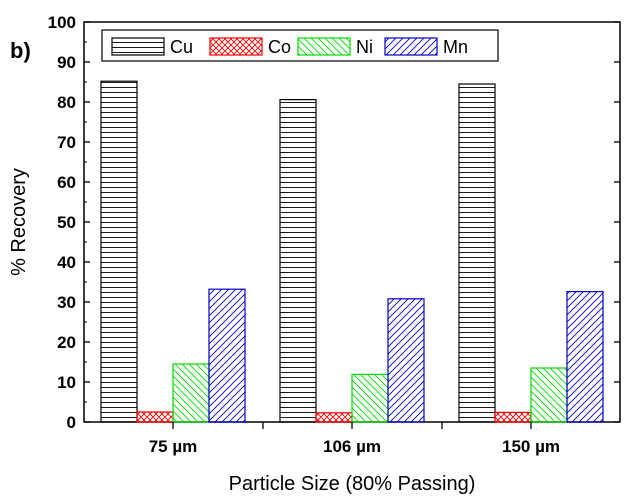  I want to click on y-tick-label: 70, so click(66, 142).